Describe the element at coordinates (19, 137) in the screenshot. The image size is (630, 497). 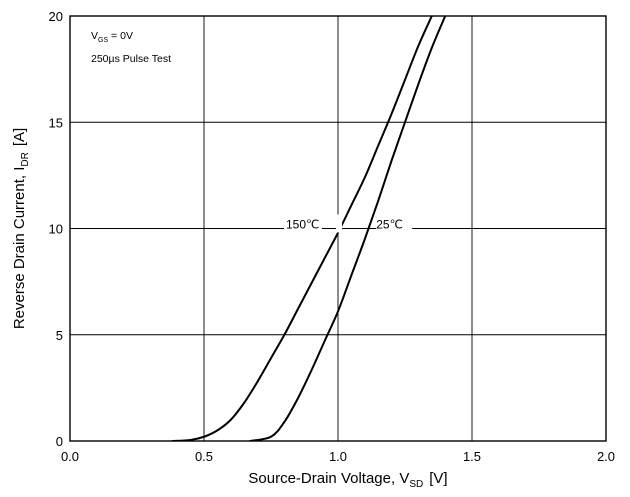
I see `y-axis-title-unit: [A]` at that location.